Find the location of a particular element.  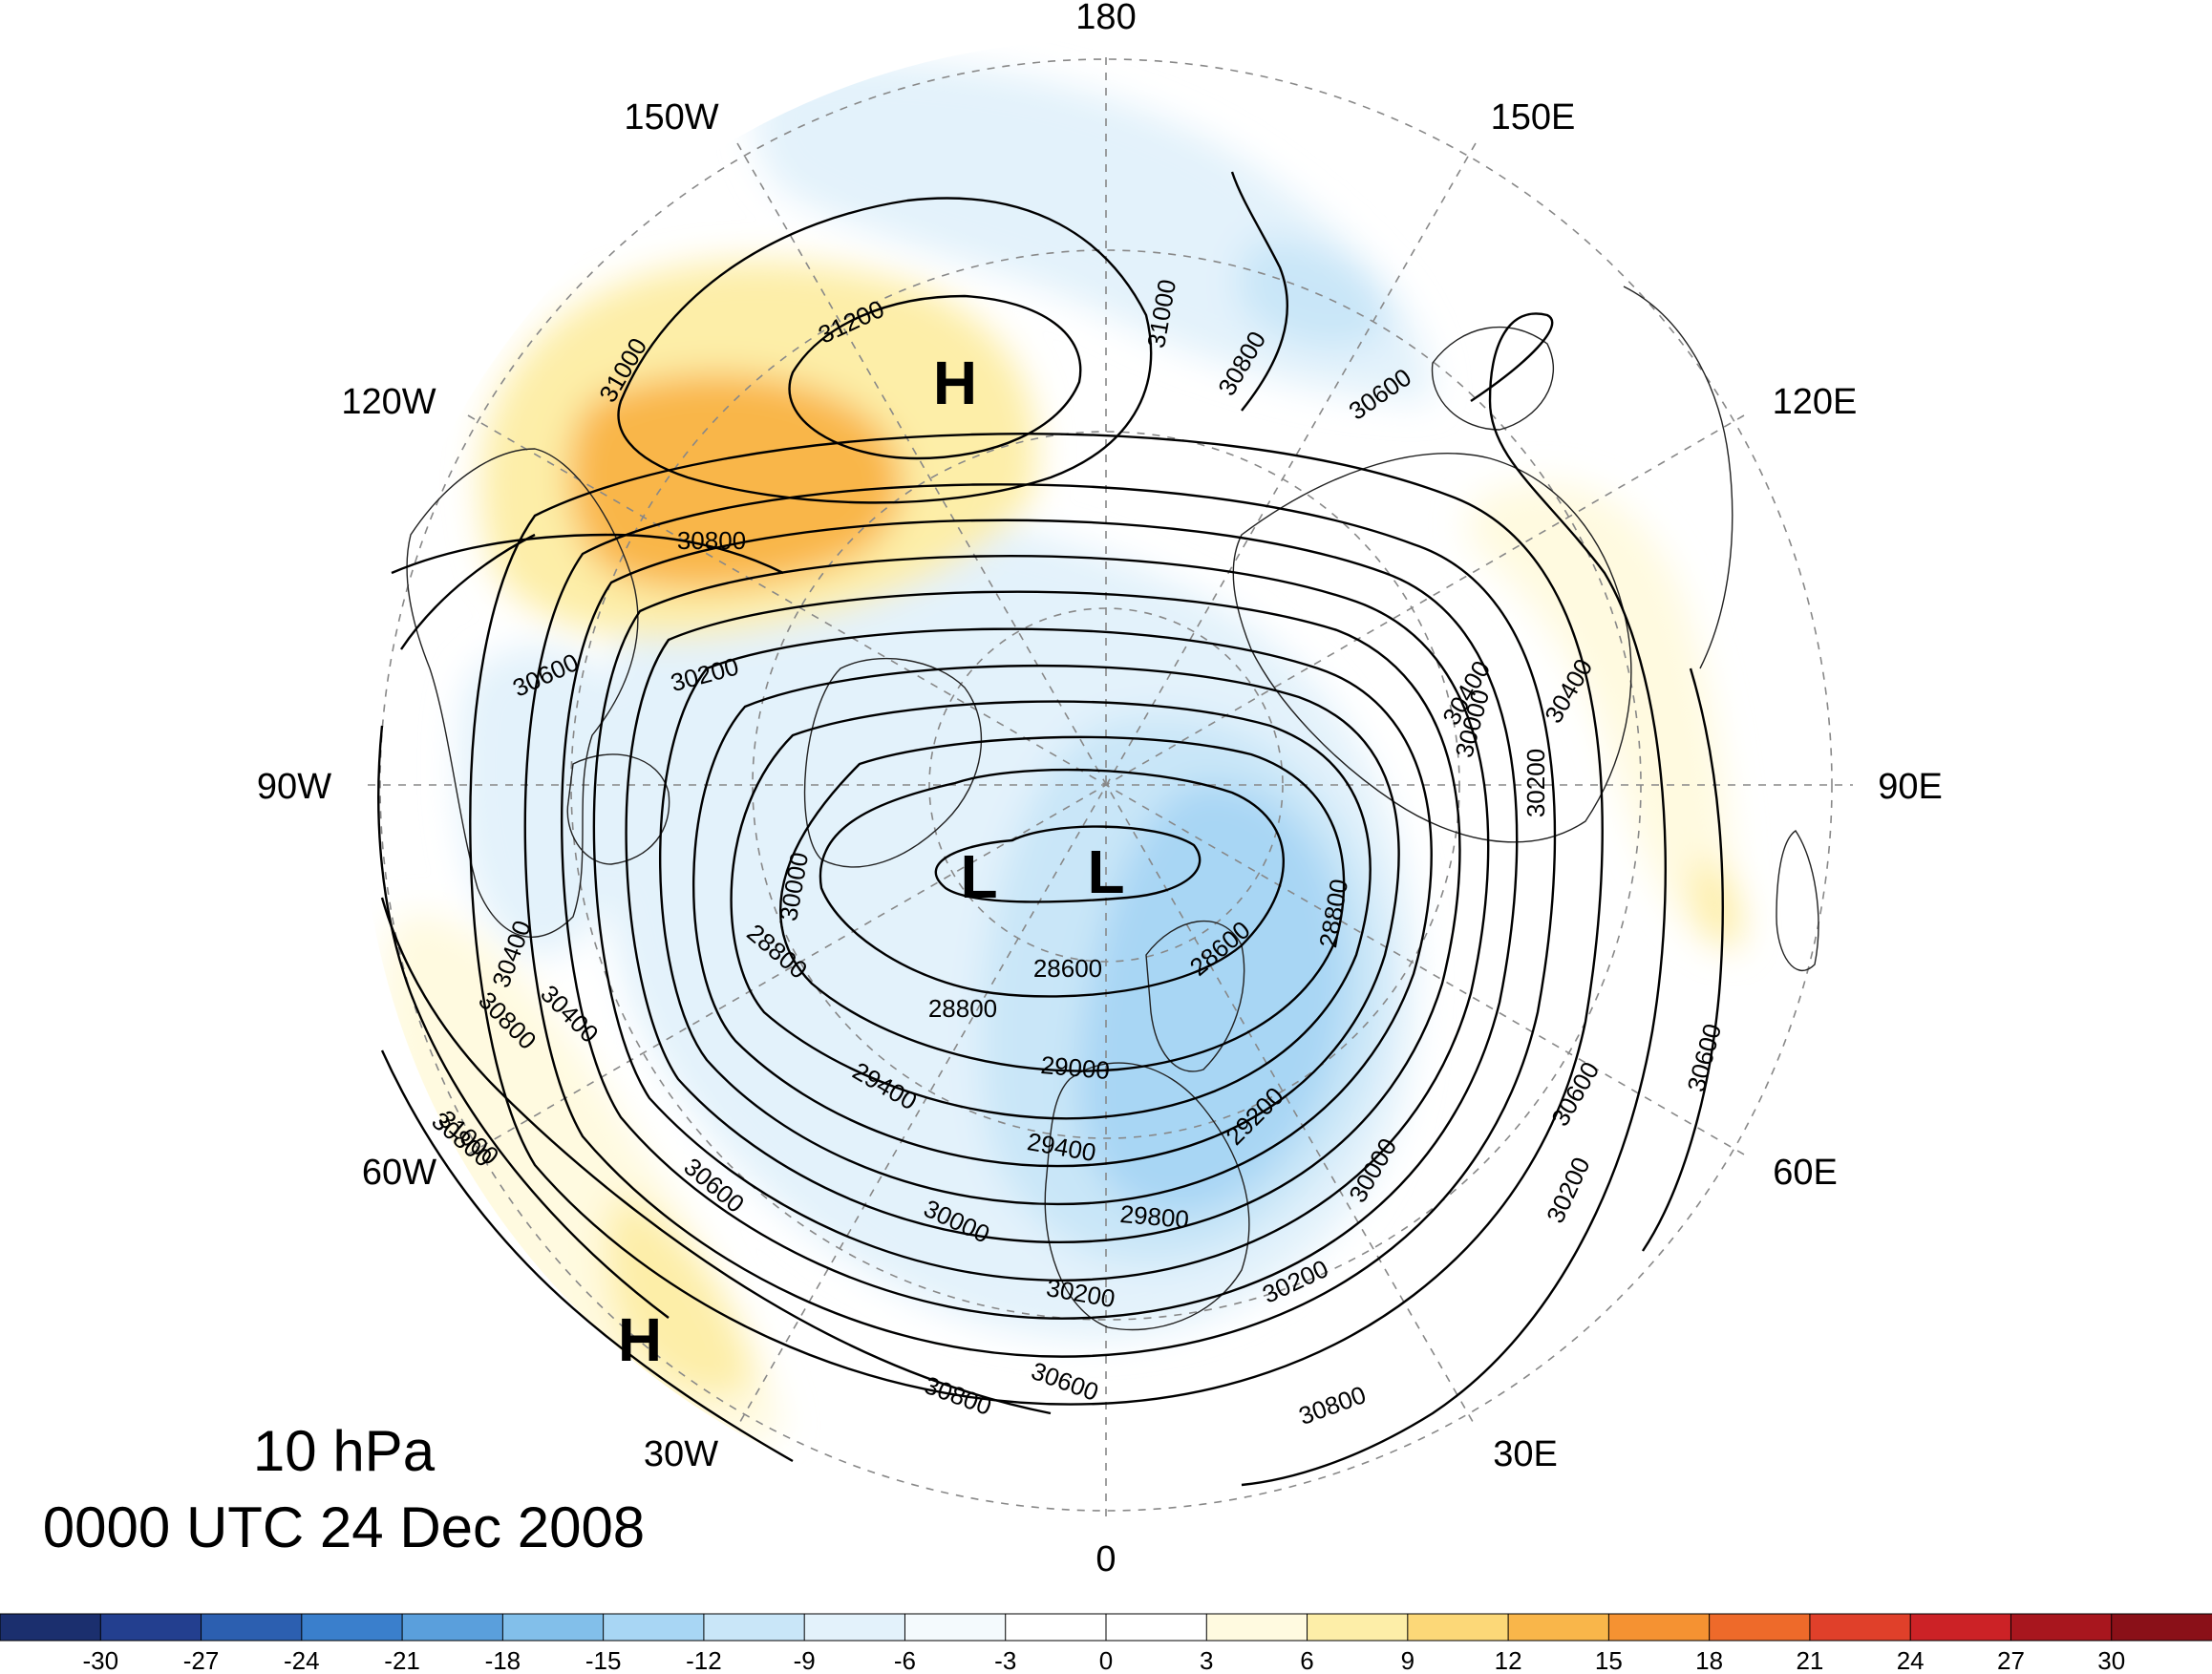

lon-label-60e: 60E is located at coordinates (1805, 1173).